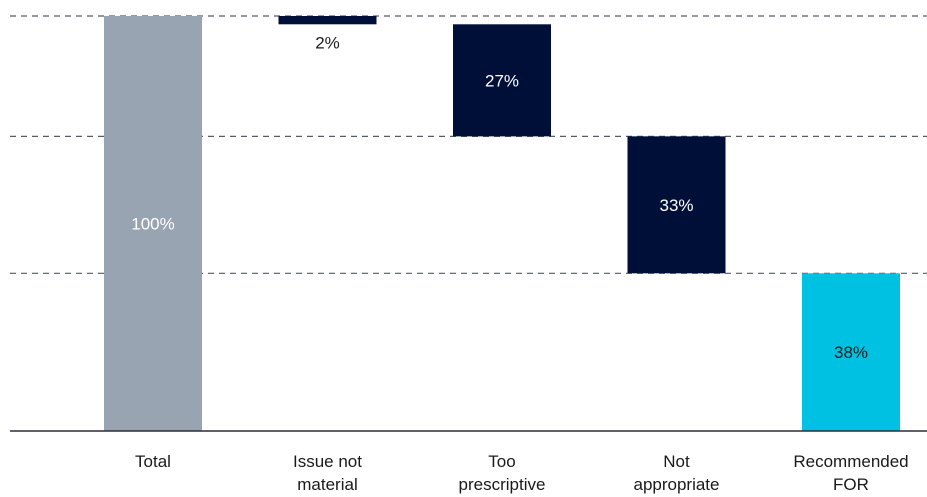 Image resolution: width=927 pixels, height=497 pixels. I want to click on bar-recommended-for, so click(851, 352).